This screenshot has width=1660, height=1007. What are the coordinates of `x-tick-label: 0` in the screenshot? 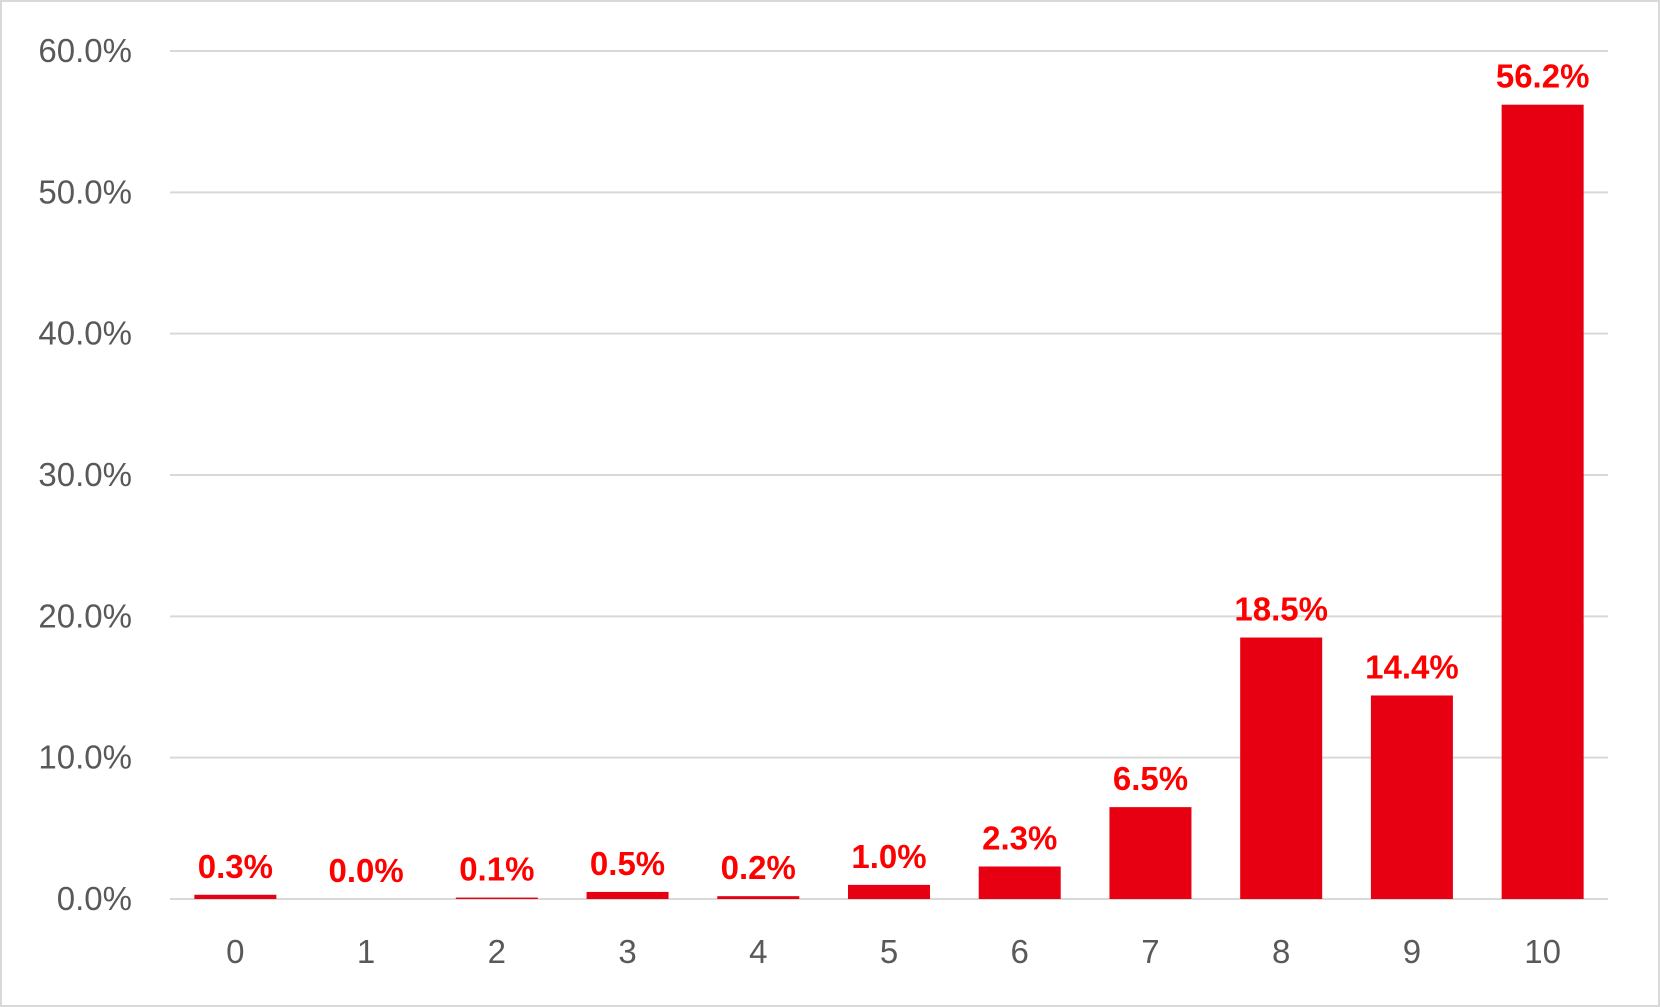 It's located at (235, 951).